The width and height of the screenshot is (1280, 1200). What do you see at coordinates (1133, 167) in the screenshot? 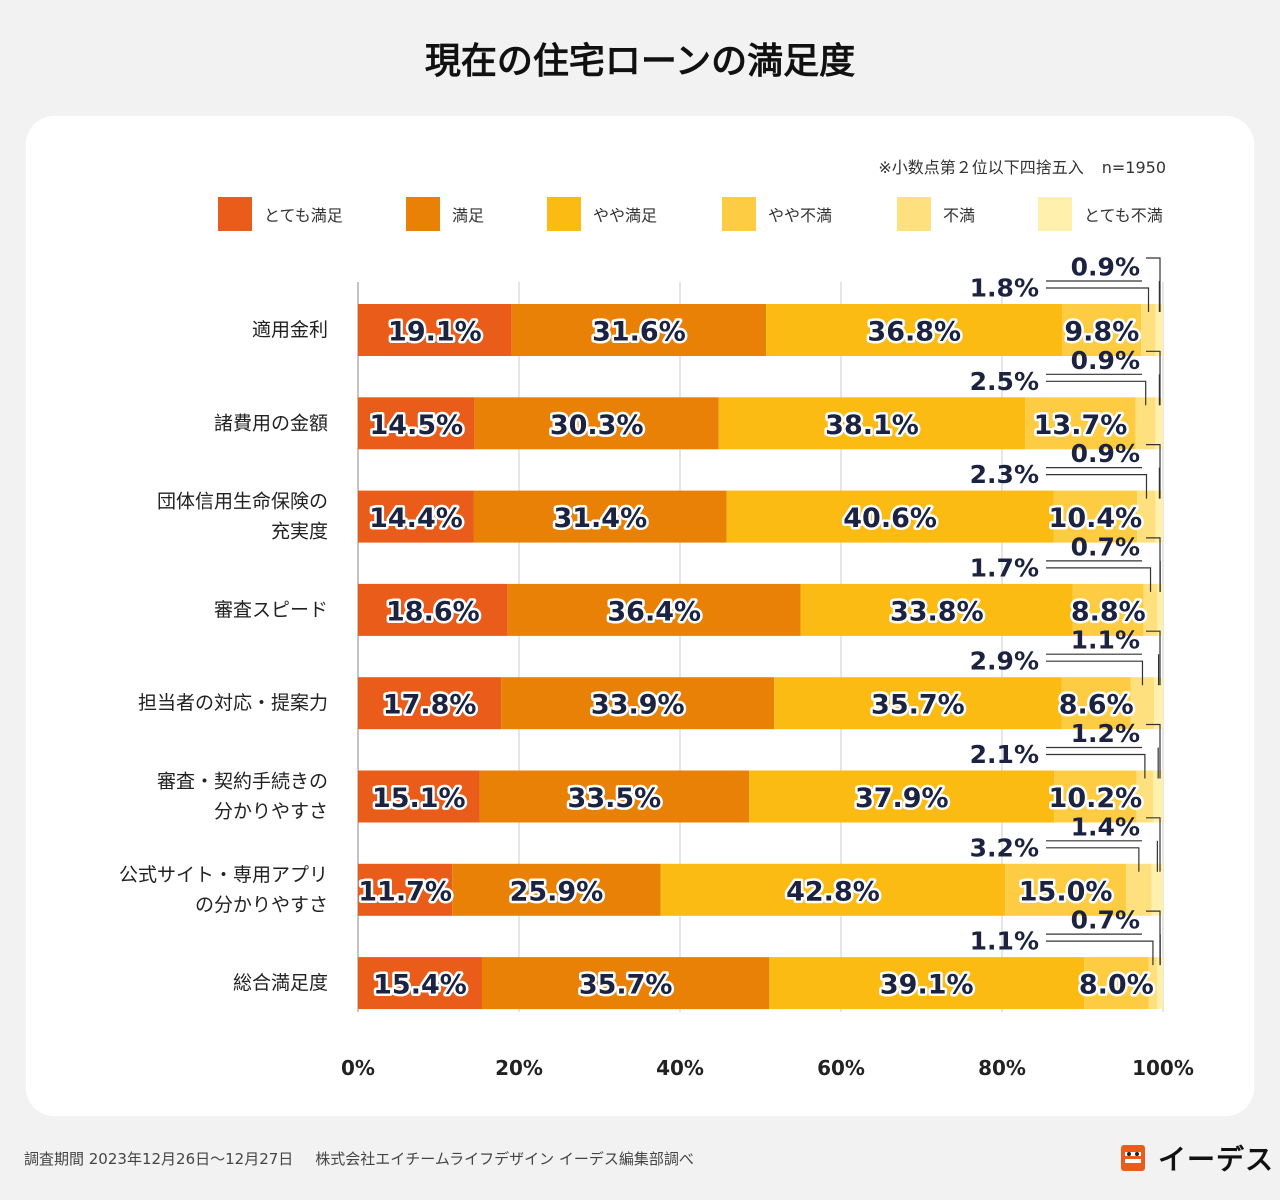
I see `sample-size: n=1950` at bounding box center [1133, 167].